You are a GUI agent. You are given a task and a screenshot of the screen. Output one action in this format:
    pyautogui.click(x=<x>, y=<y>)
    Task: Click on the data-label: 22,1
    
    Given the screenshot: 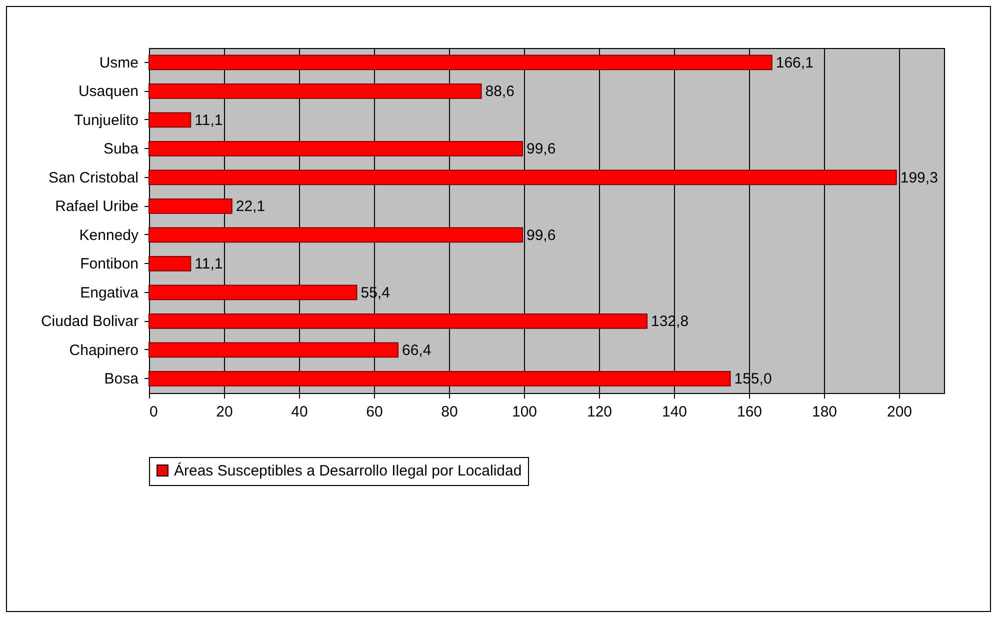 What is the action you would take?
    pyautogui.click(x=251, y=207)
    